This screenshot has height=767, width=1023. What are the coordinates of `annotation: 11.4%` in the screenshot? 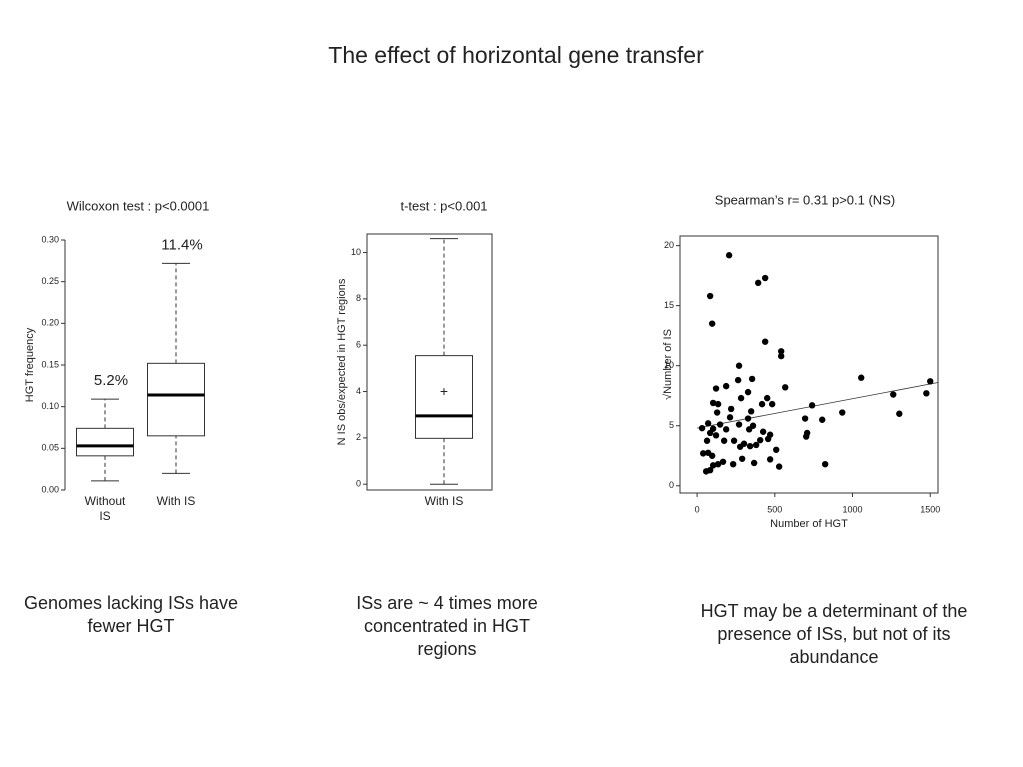 It's located at (181, 244).